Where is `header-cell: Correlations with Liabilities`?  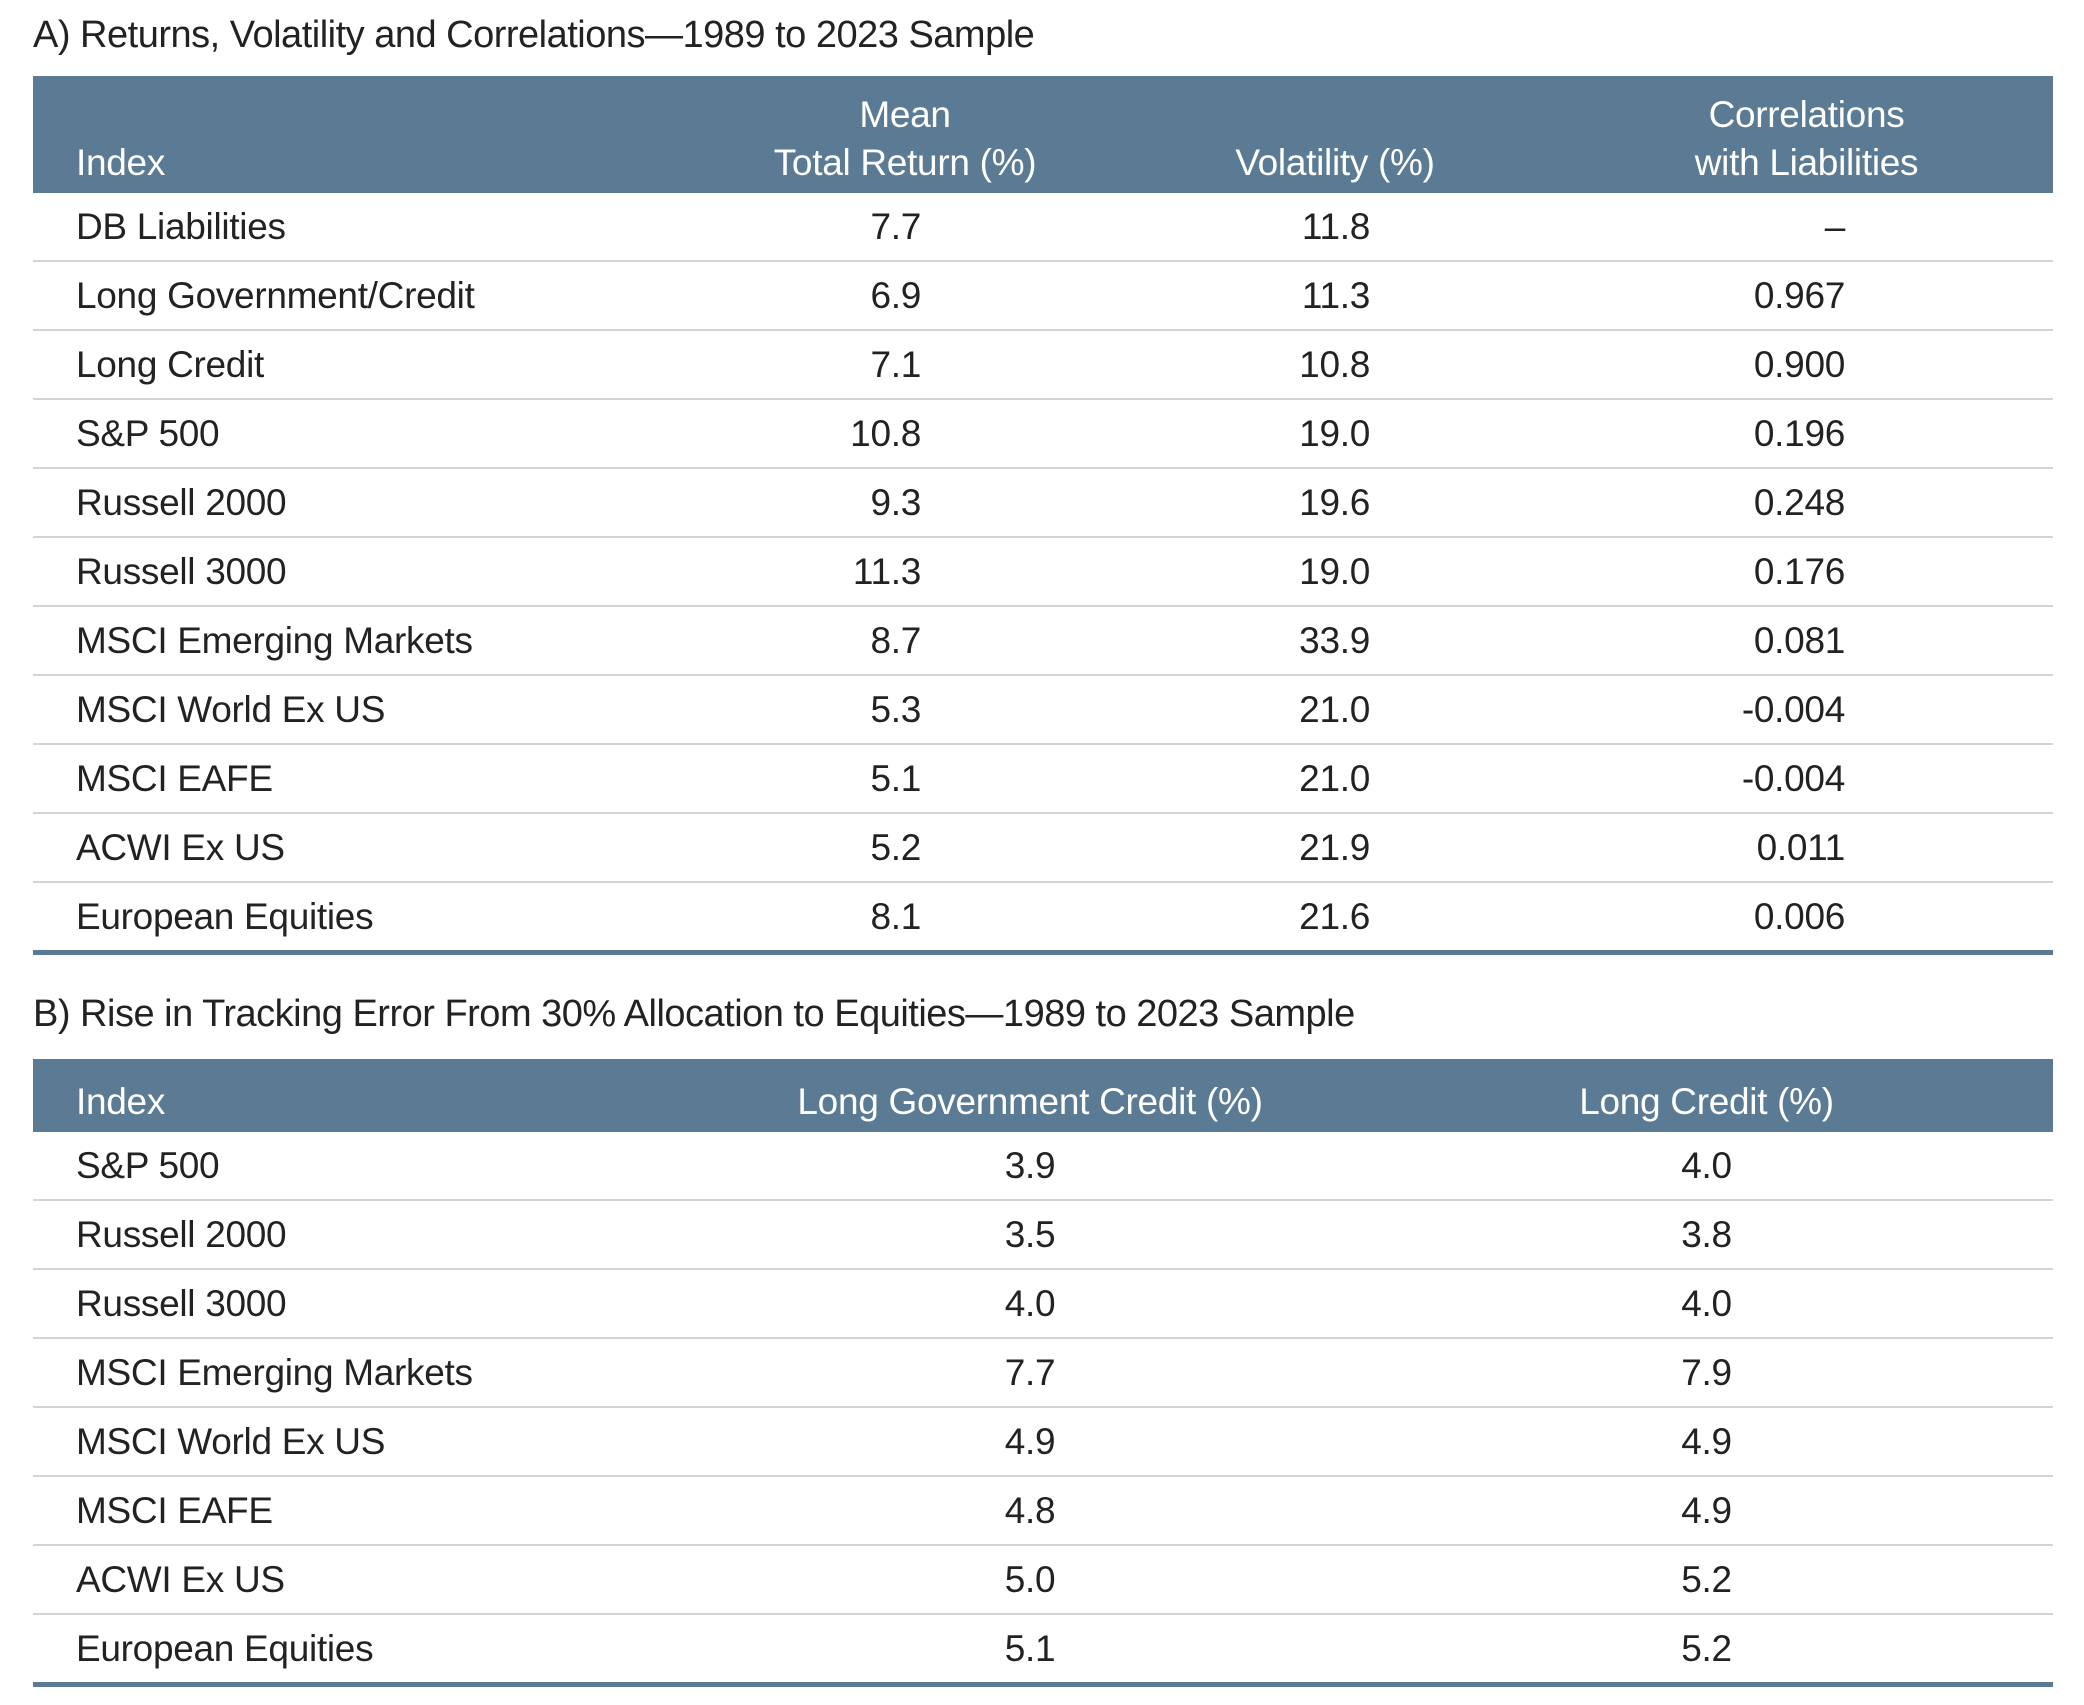 header-cell: Correlations with Liabilities is located at coordinates (1806, 134).